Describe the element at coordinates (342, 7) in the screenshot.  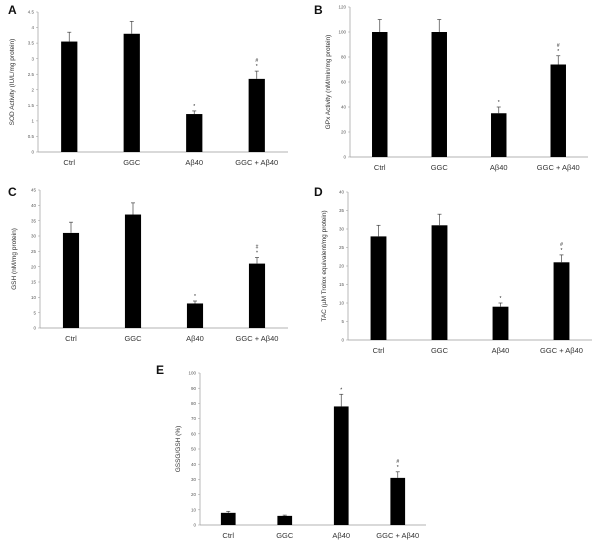
I see `y-tick-label: 120` at that location.